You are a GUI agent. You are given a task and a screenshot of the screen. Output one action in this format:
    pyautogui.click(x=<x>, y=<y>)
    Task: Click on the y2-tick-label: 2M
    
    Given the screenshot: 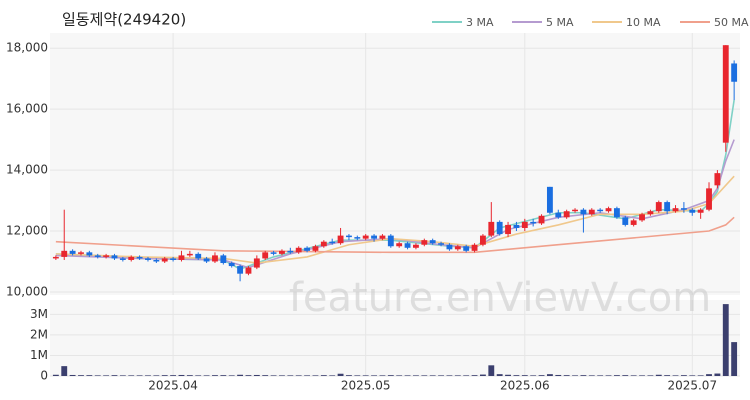 What is the action you would take?
    pyautogui.click(x=39, y=334)
    